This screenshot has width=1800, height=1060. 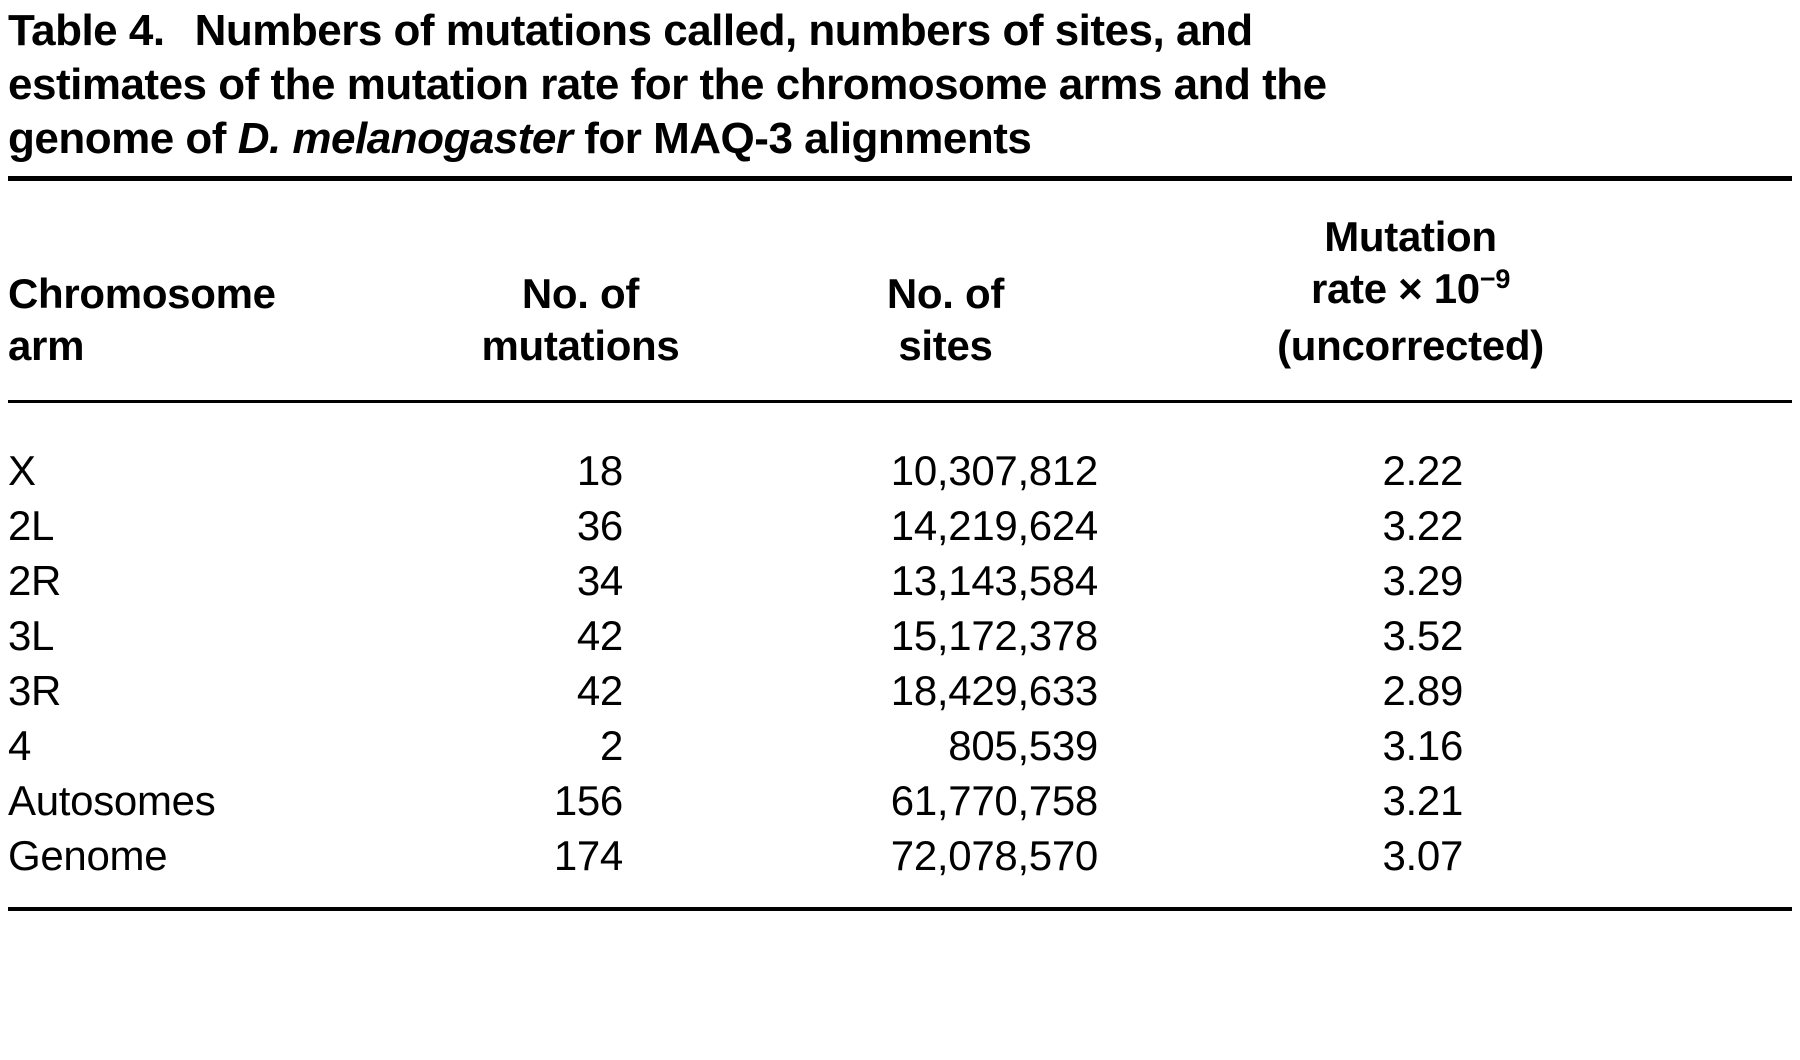 What do you see at coordinates (142, 293) in the screenshot?
I see `header-line: Chromosome` at bounding box center [142, 293].